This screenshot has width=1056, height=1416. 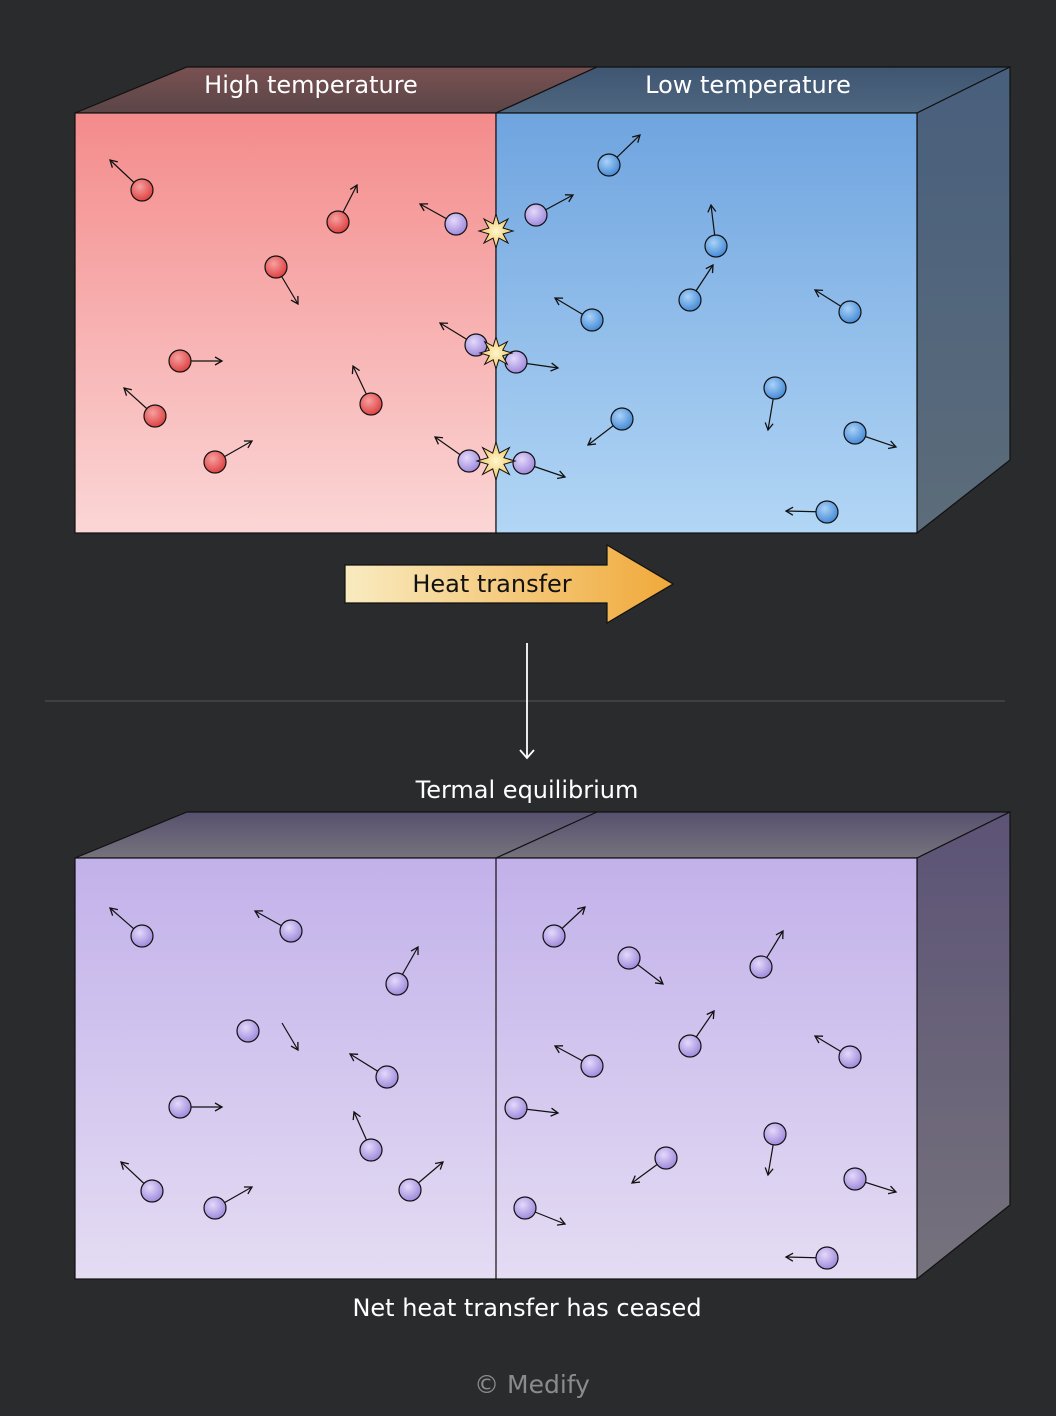 What do you see at coordinates (285, 323) in the screenshot?
I see `hot-face` at bounding box center [285, 323].